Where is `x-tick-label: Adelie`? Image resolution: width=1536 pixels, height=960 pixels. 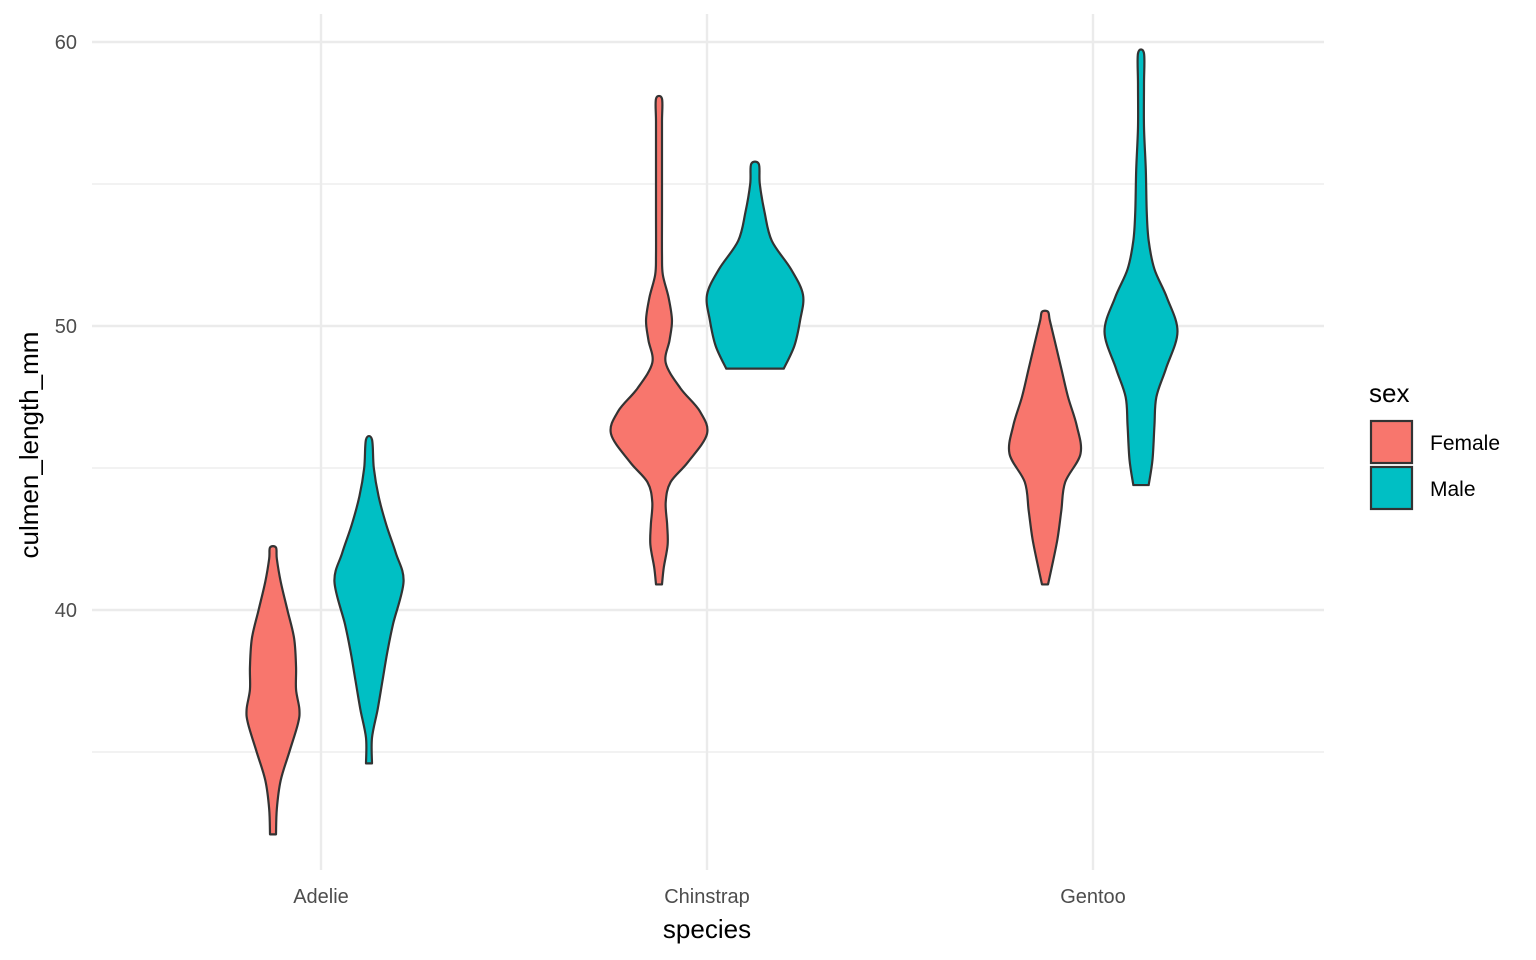 x-tick-label: Adelie is located at coordinates (321, 897).